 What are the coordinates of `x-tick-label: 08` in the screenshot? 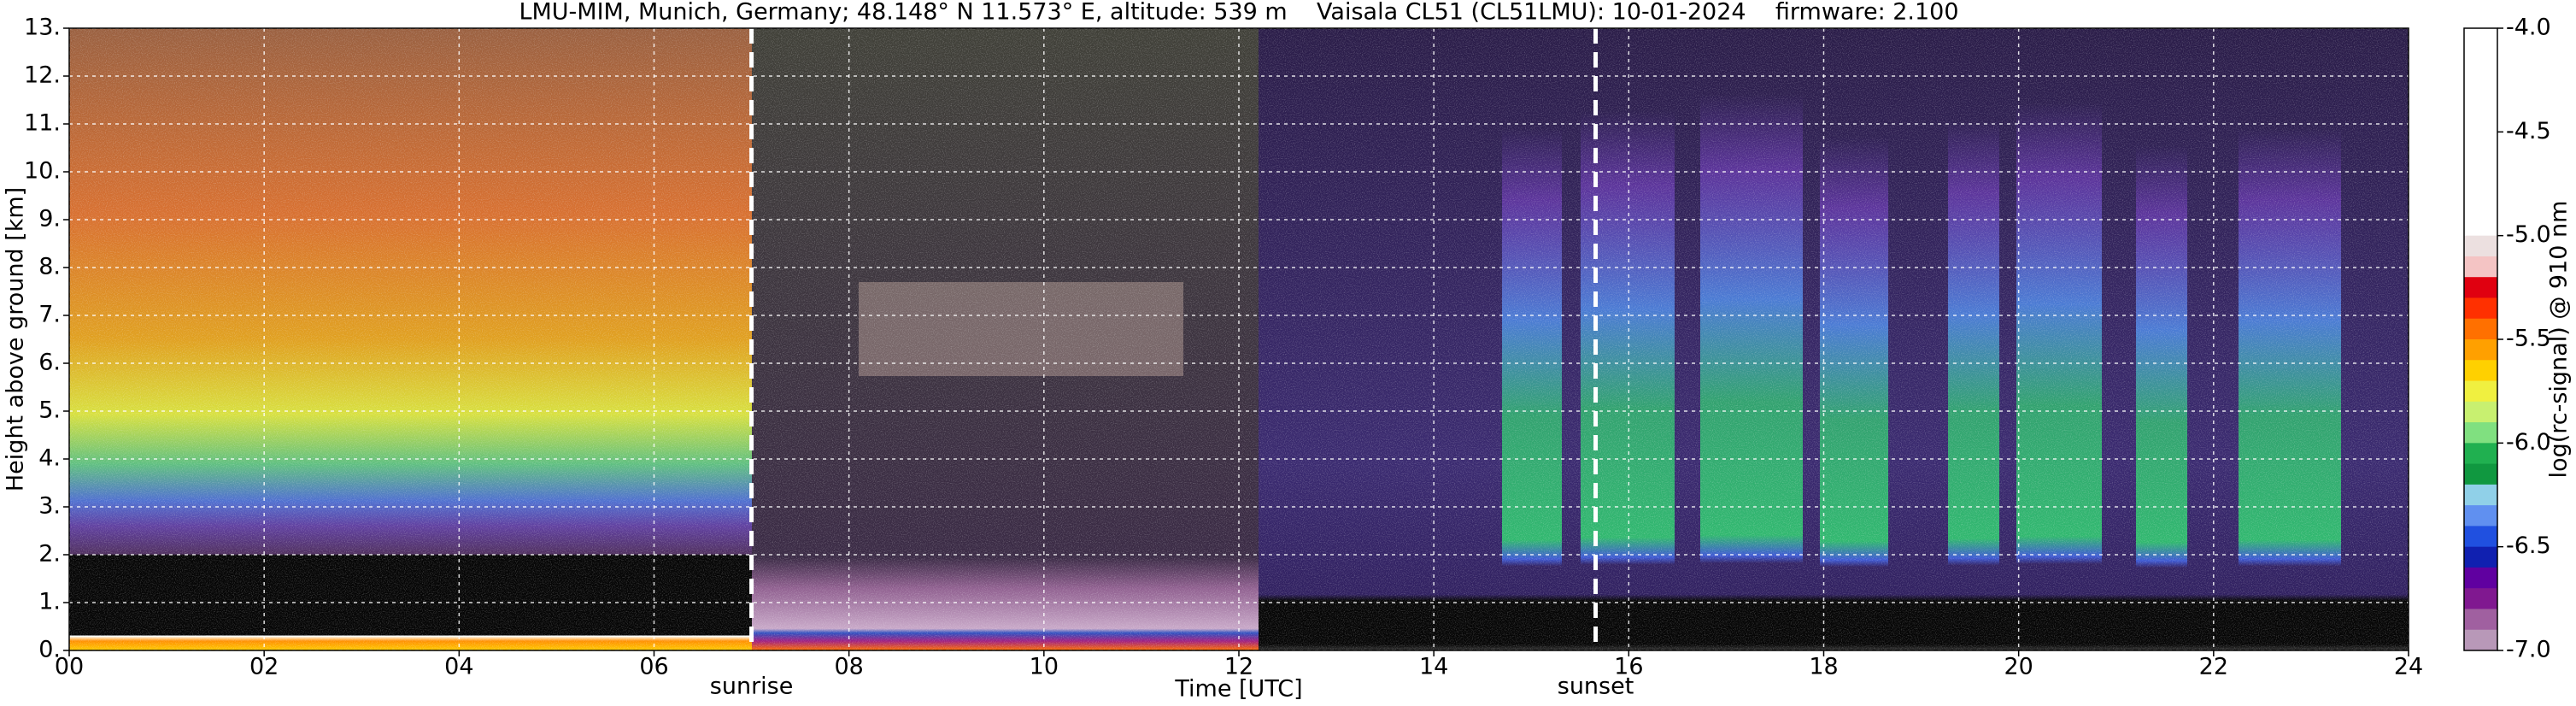 It's located at (848, 667).